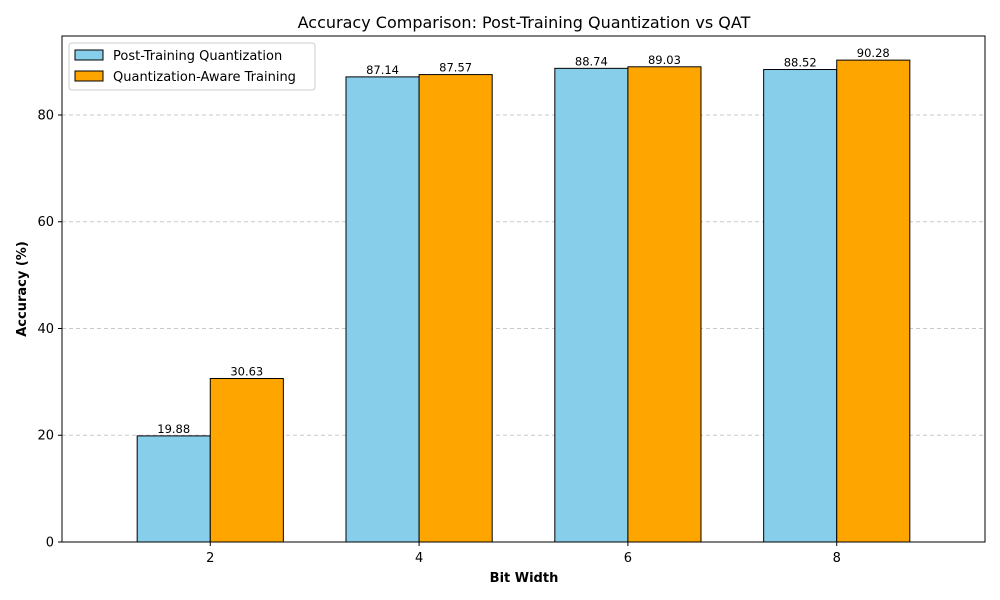  What do you see at coordinates (89, 55) in the screenshot?
I see `legend-swatch-post-training` at bounding box center [89, 55].